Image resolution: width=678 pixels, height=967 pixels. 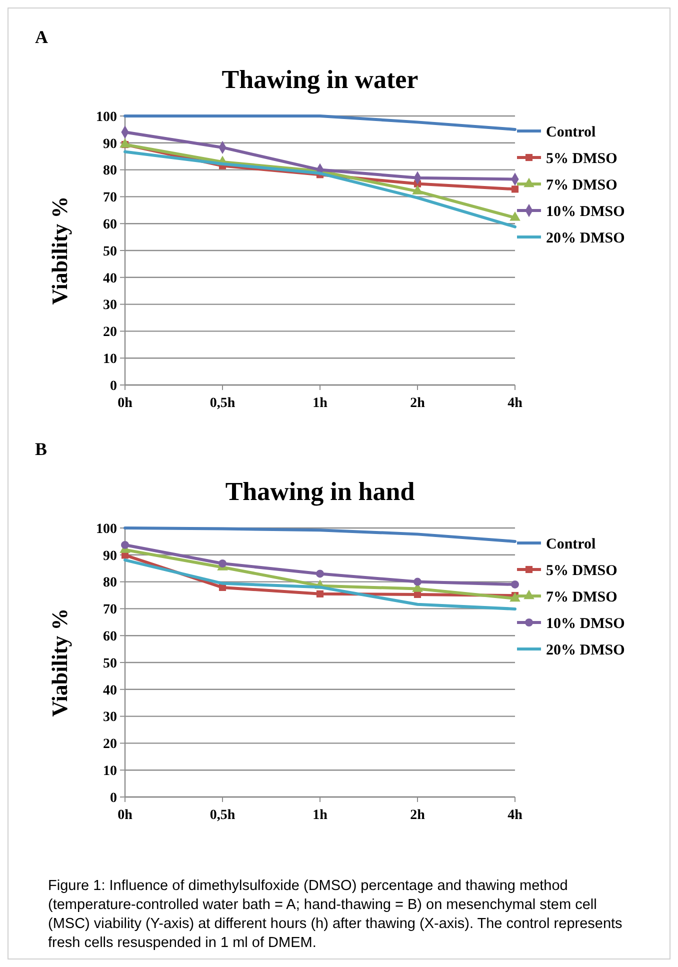 What do you see at coordinates (41, 449) in the screenshot?
I see `text: B` at bounding box center [41, 449].